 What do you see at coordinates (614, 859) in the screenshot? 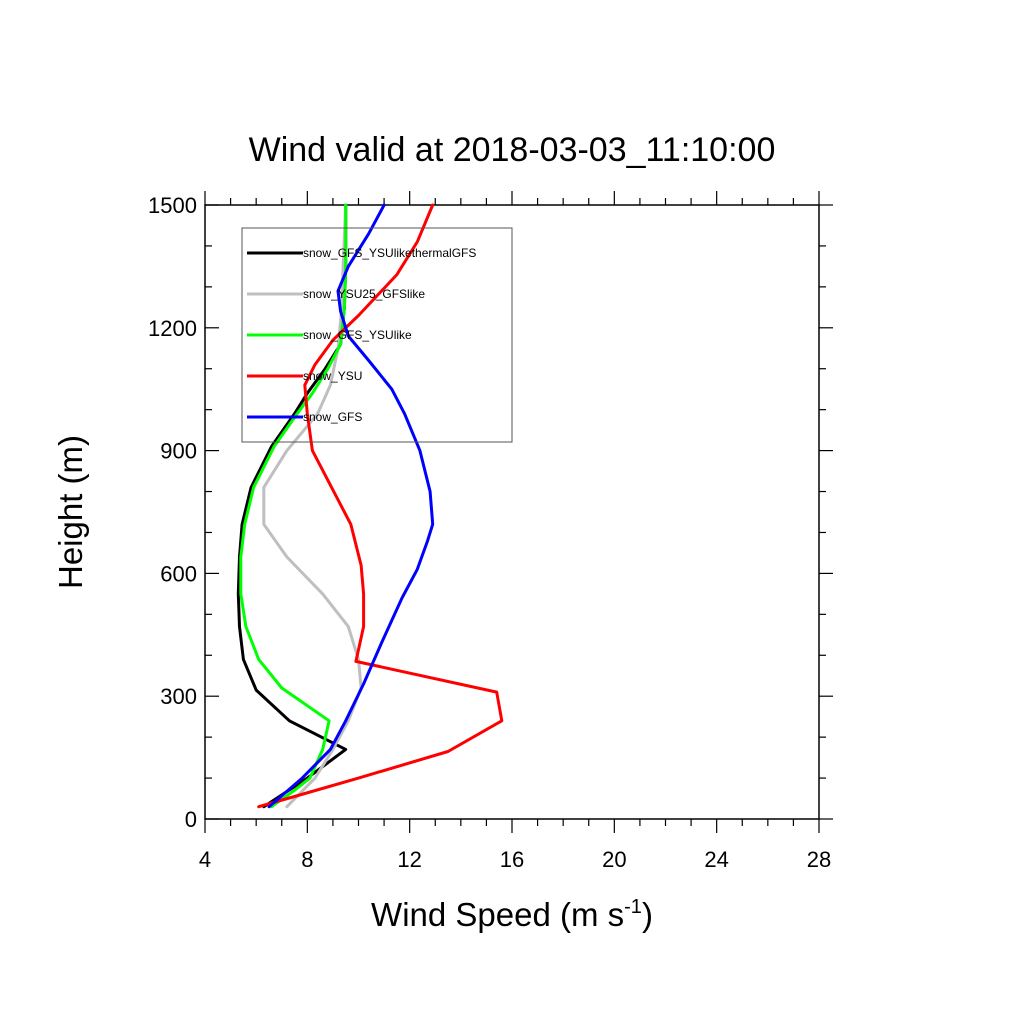
I see `x-tick-label: 20` at bounding box center [614, 859].